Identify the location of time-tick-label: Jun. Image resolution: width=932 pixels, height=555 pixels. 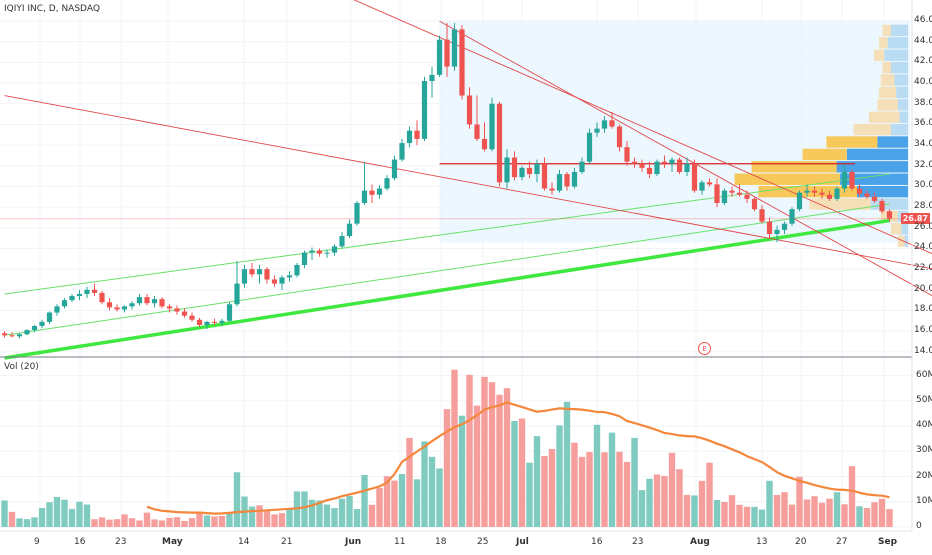
(353, 542).